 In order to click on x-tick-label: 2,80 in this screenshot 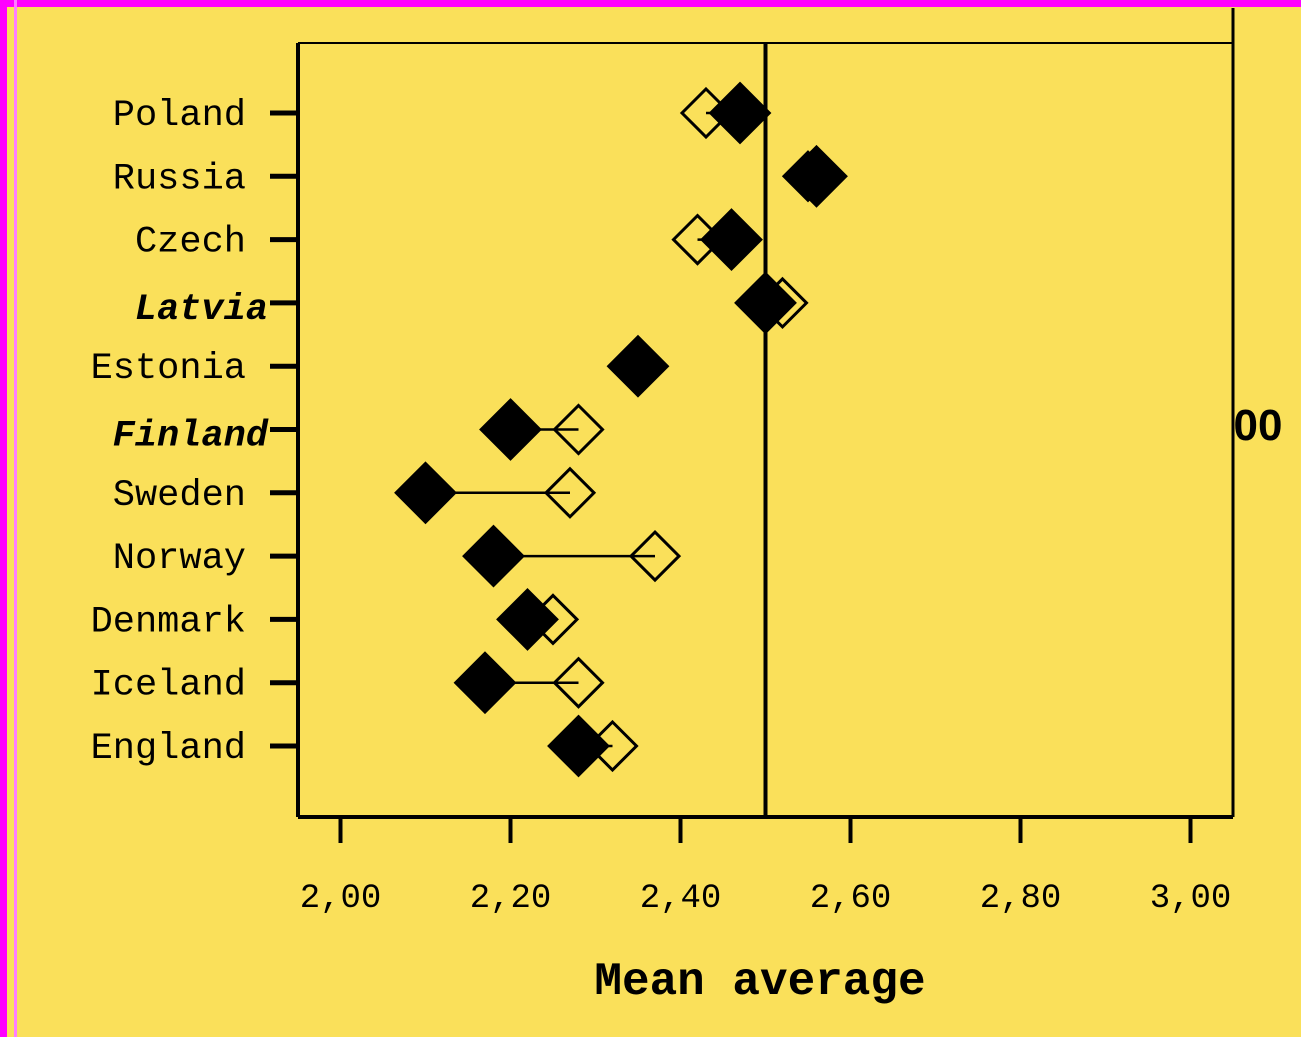, I will do `click(1021, 899)`.